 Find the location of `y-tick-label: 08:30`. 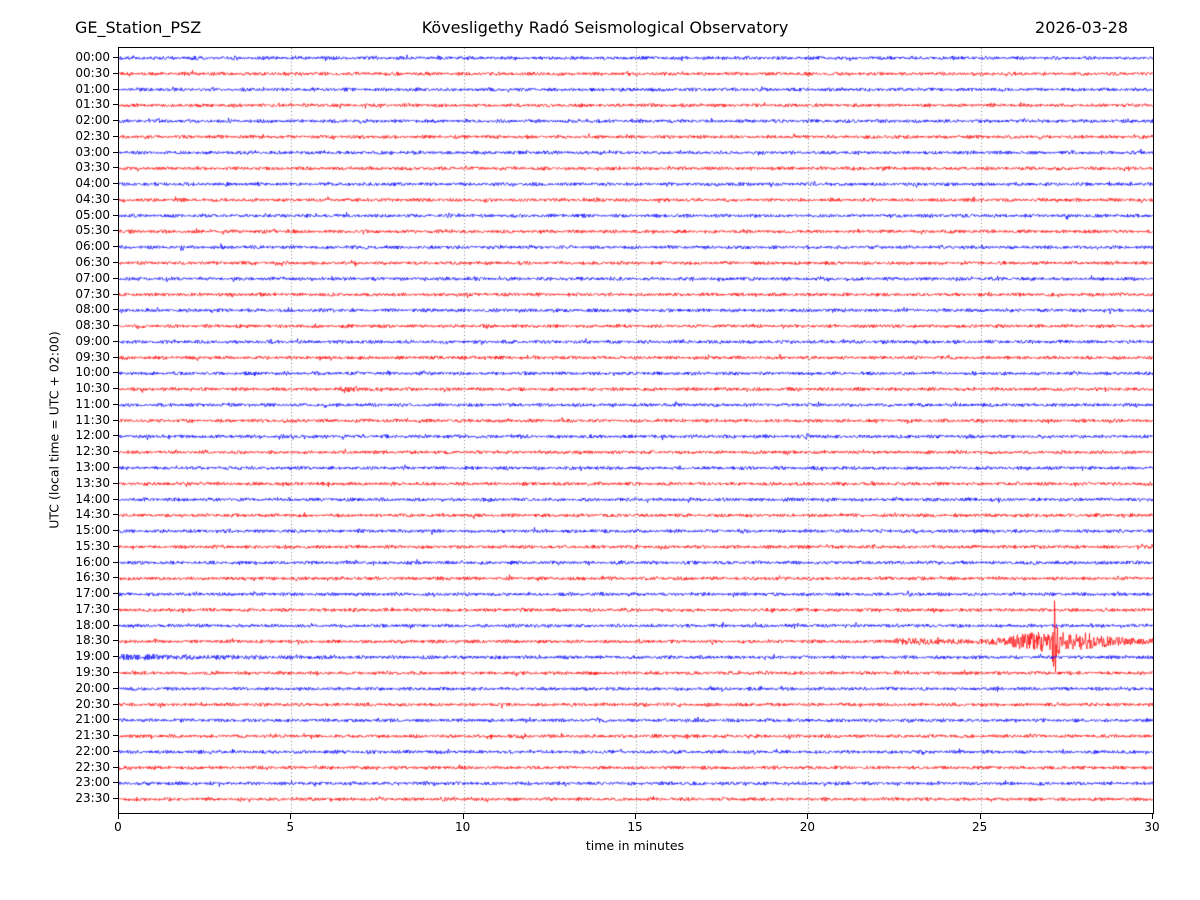

y-tick-label: 08:30 is located at coordinates (92, 325).